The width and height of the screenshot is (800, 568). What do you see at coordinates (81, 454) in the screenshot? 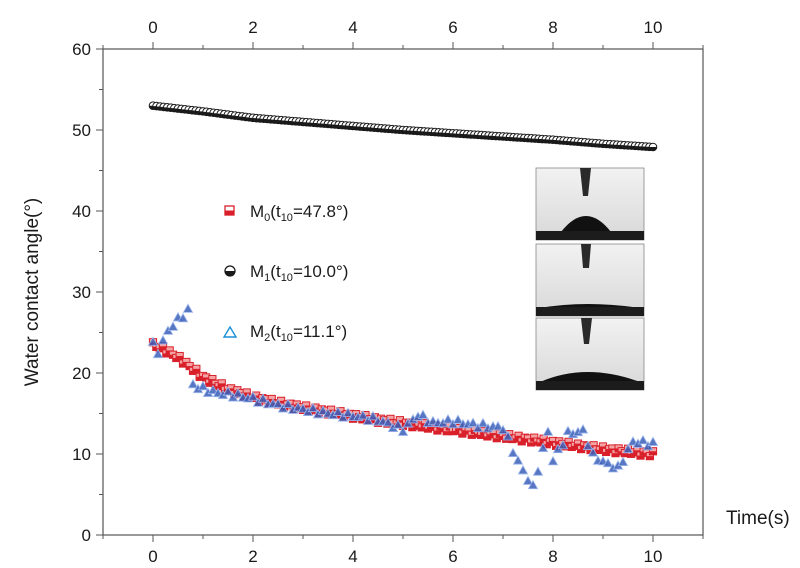
I see `y-tick-label: 10` at bounding box center [81, 454].